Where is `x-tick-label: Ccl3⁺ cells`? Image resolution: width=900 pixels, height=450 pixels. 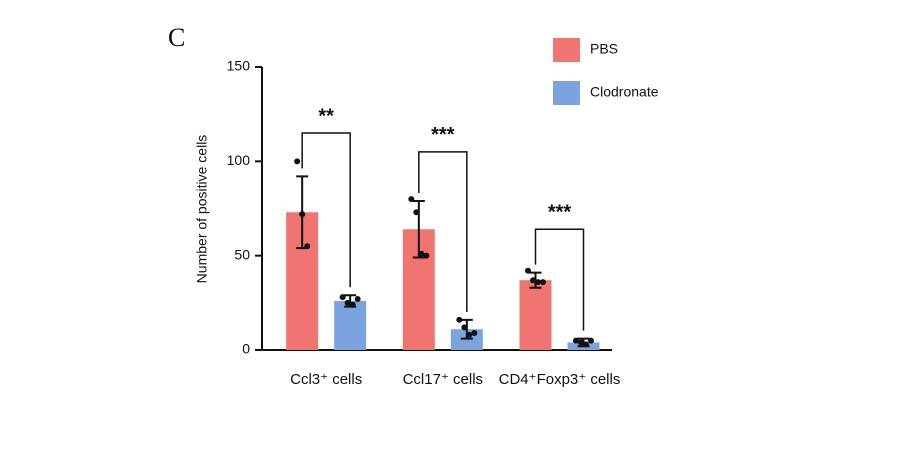
x-tick-label: Ccl3⁺ cells is located at coordinates (326, 379).